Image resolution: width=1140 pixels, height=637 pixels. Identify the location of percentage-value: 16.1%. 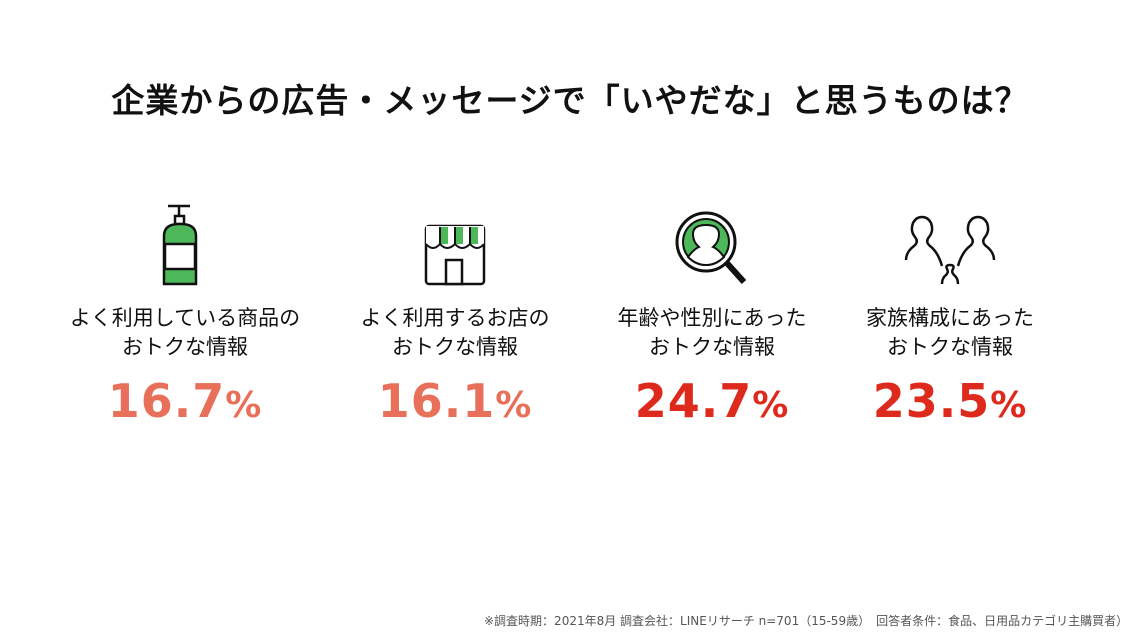
(455, 401).